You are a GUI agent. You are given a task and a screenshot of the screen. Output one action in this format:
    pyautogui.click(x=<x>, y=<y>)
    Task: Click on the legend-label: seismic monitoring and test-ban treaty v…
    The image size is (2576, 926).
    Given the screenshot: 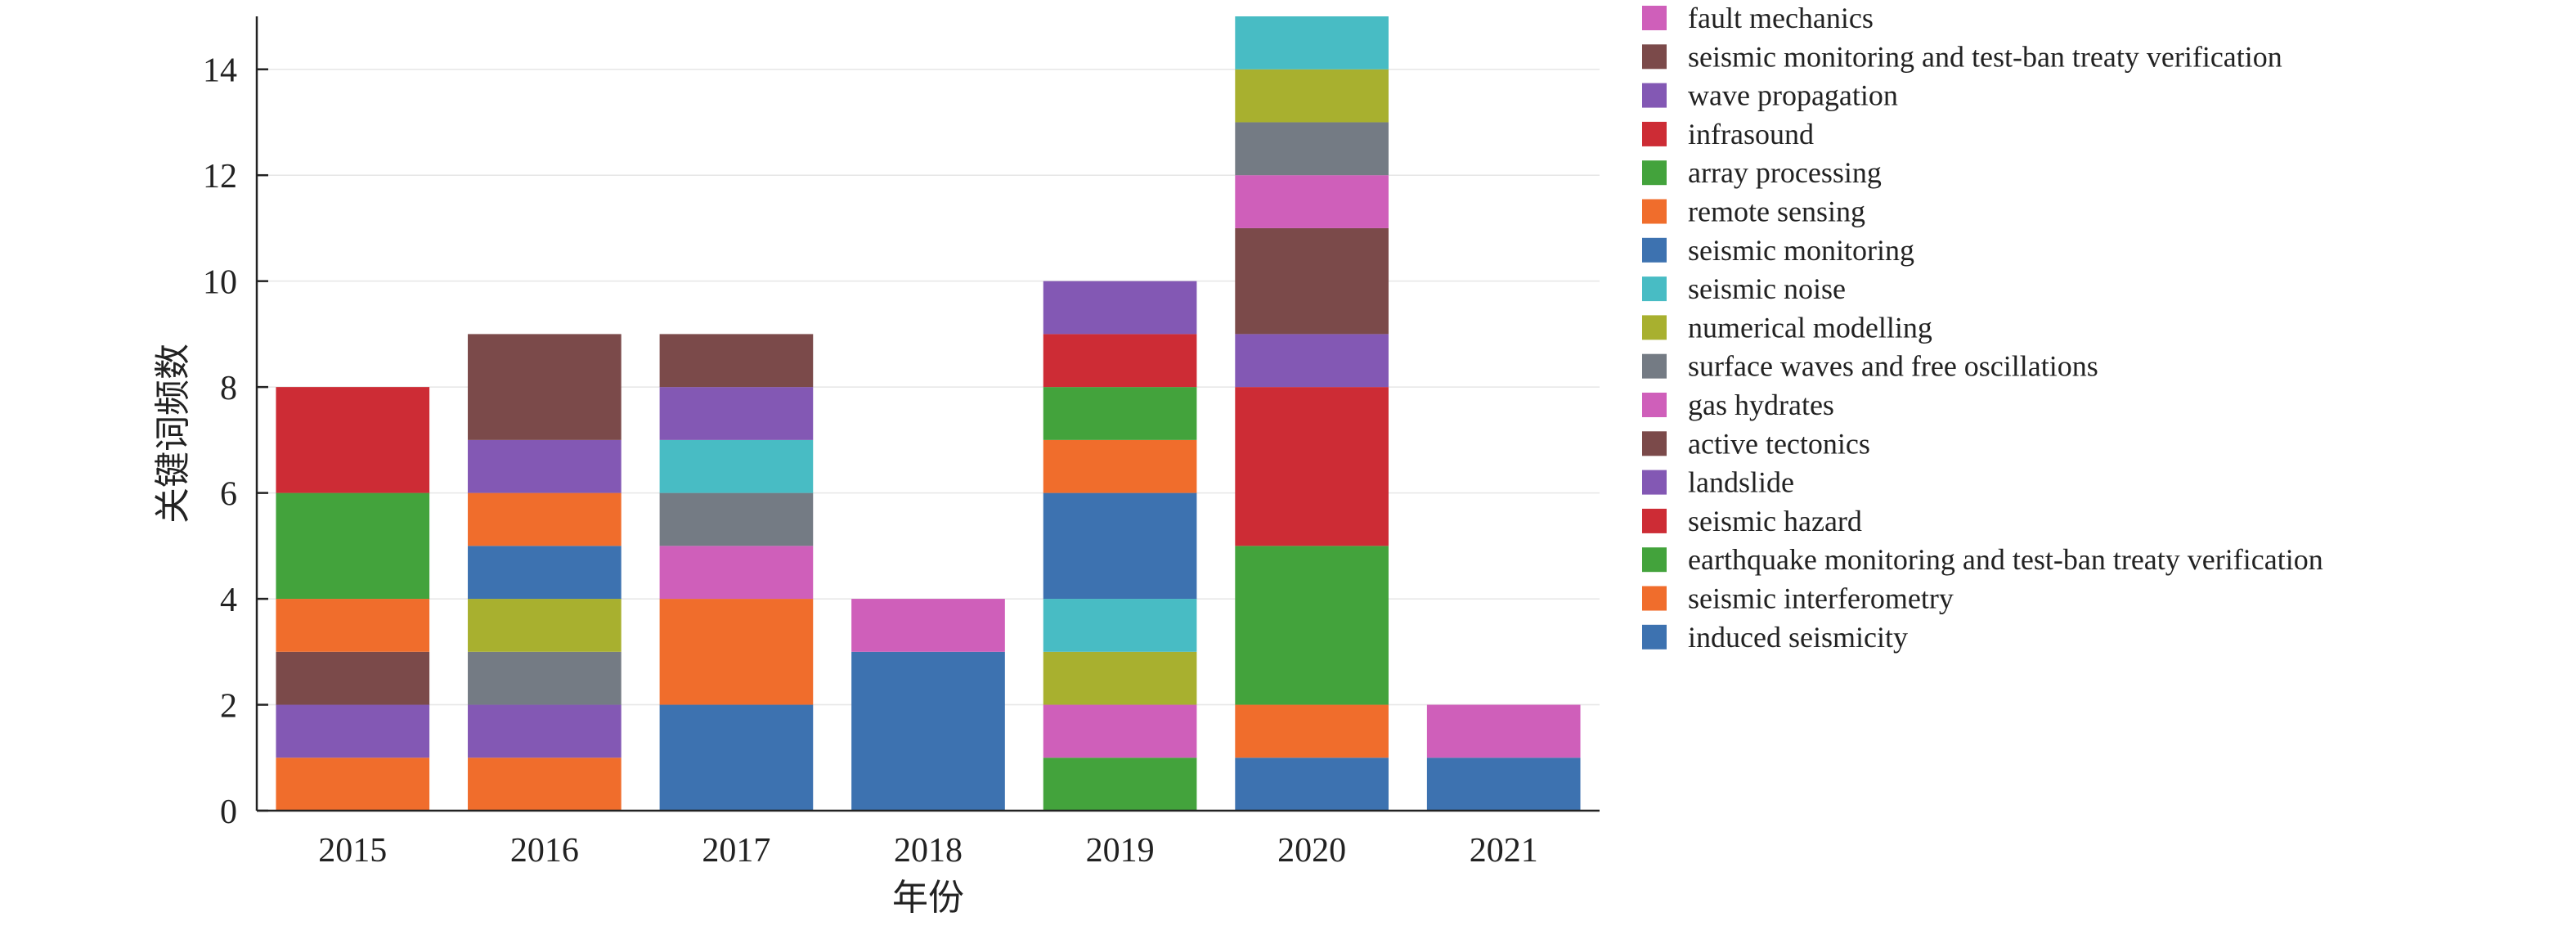 What is the action you would take?
    pyautogui.click(x=1985, y=57)
    